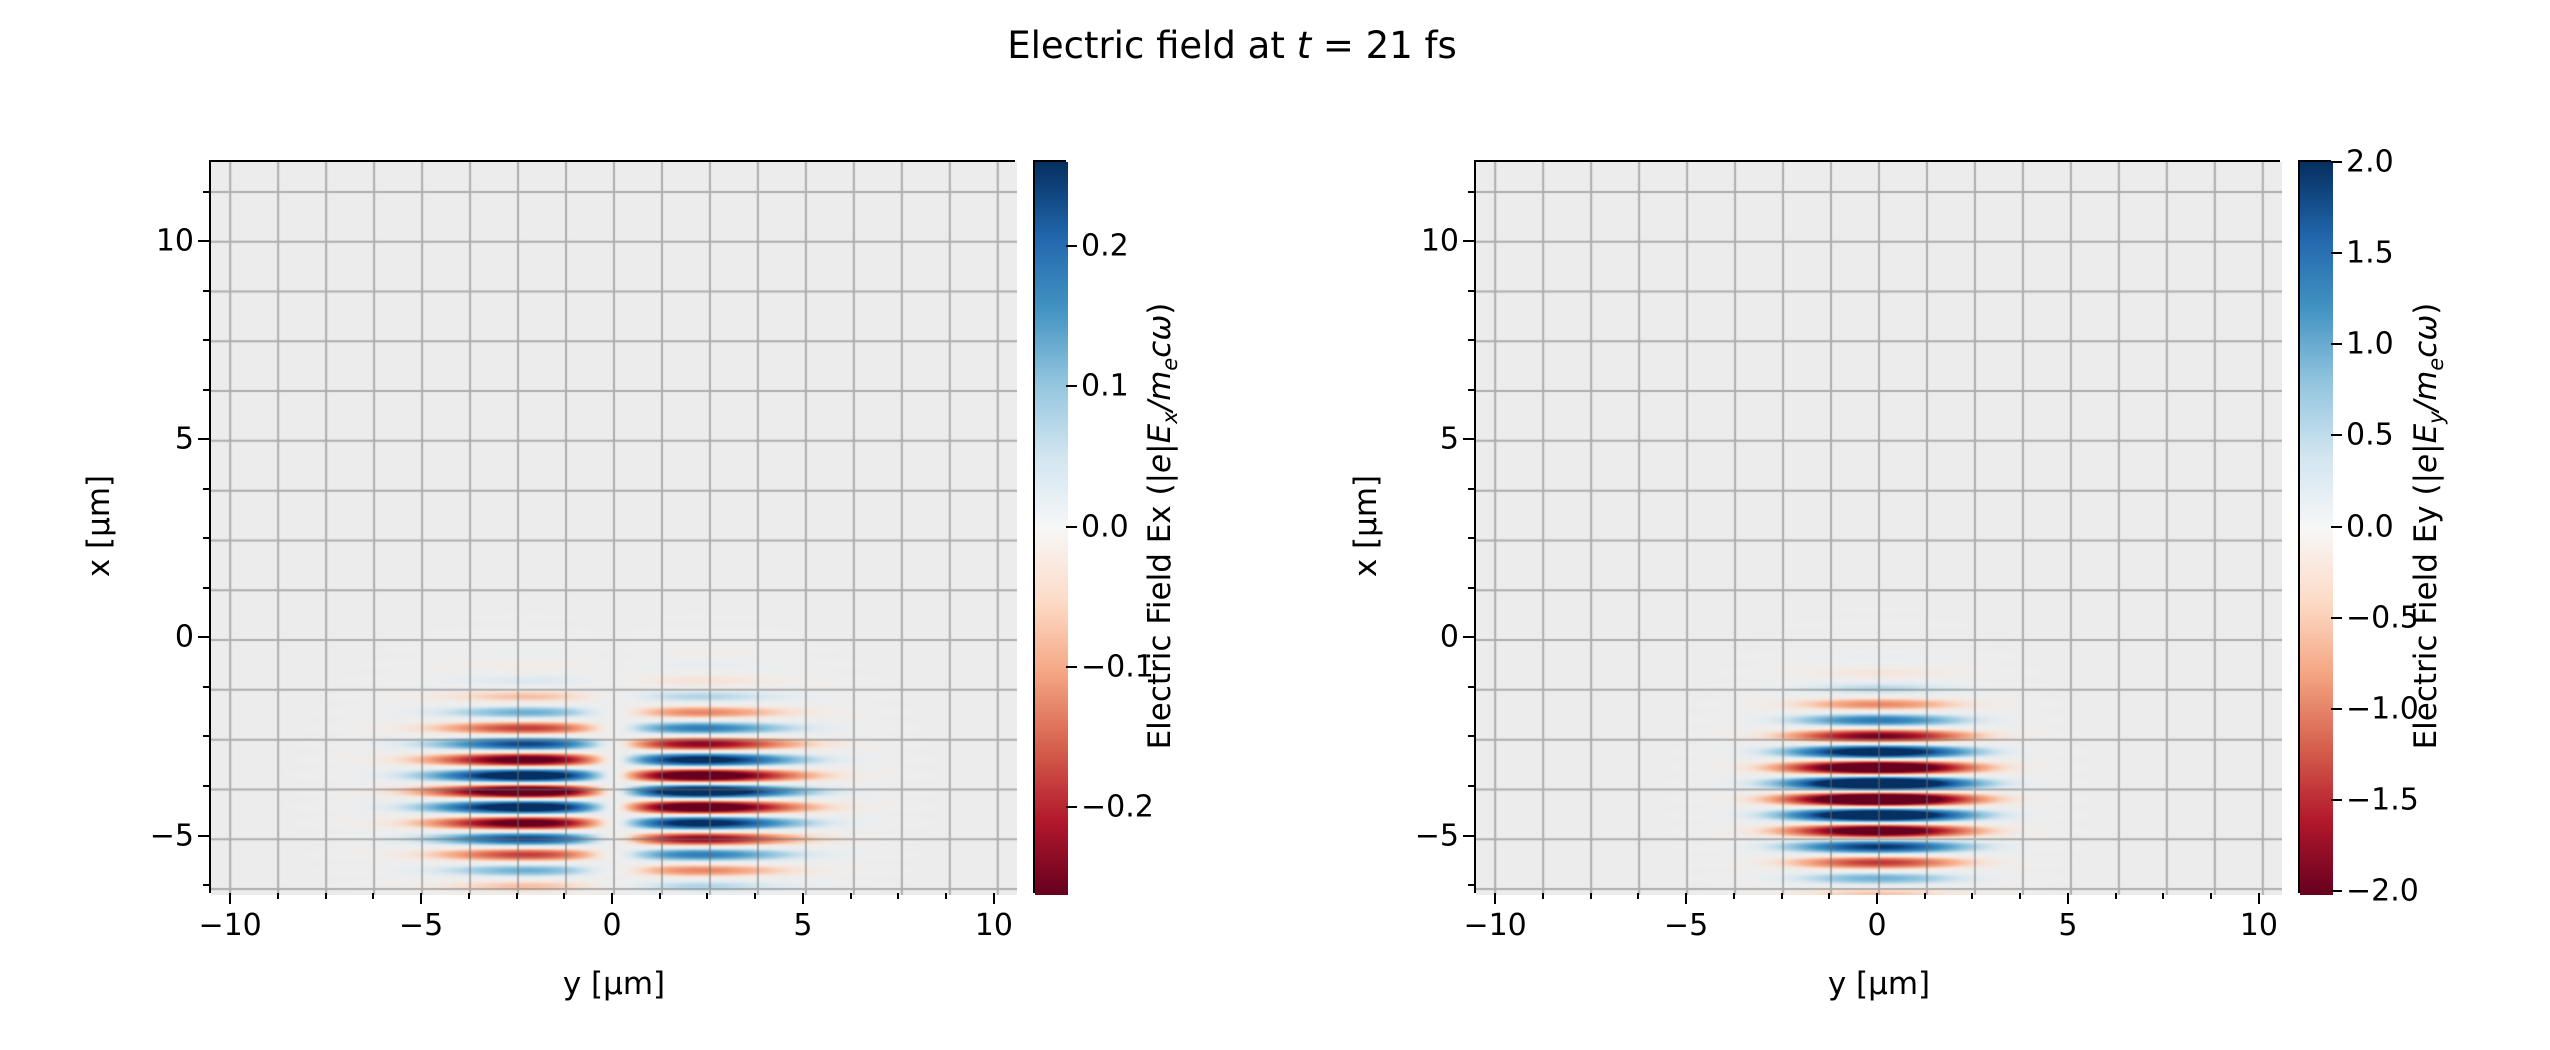 The height and width of the screenshot is (1050, 2550). Describe the element at coordinates (174, 241) in the screenshot. I see `y-axis-tick-label: 10` at that location.